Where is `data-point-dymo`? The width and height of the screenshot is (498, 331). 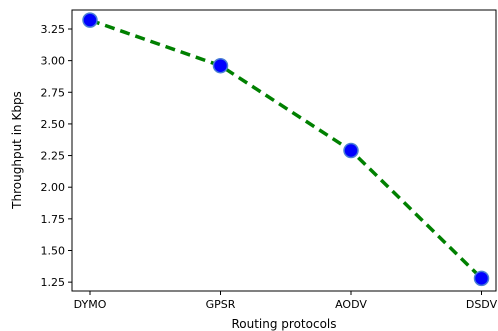 data-point-dymo is located at coordinates (90, 20).